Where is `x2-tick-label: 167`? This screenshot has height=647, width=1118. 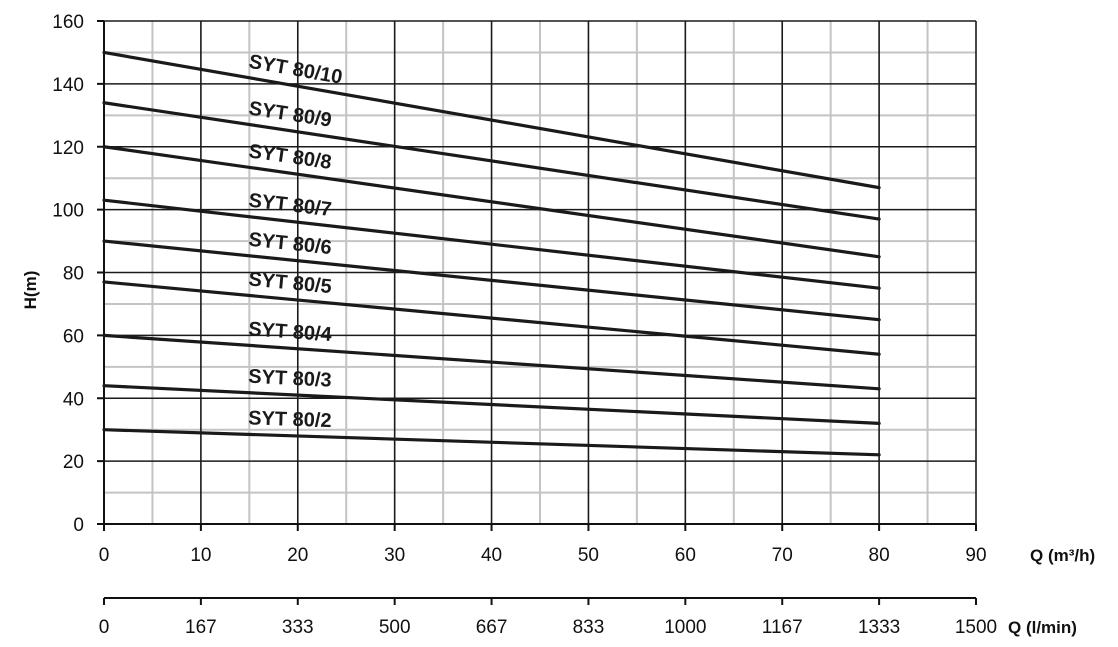
x2-tick-label: 167 is located at coordinates (201, 627).